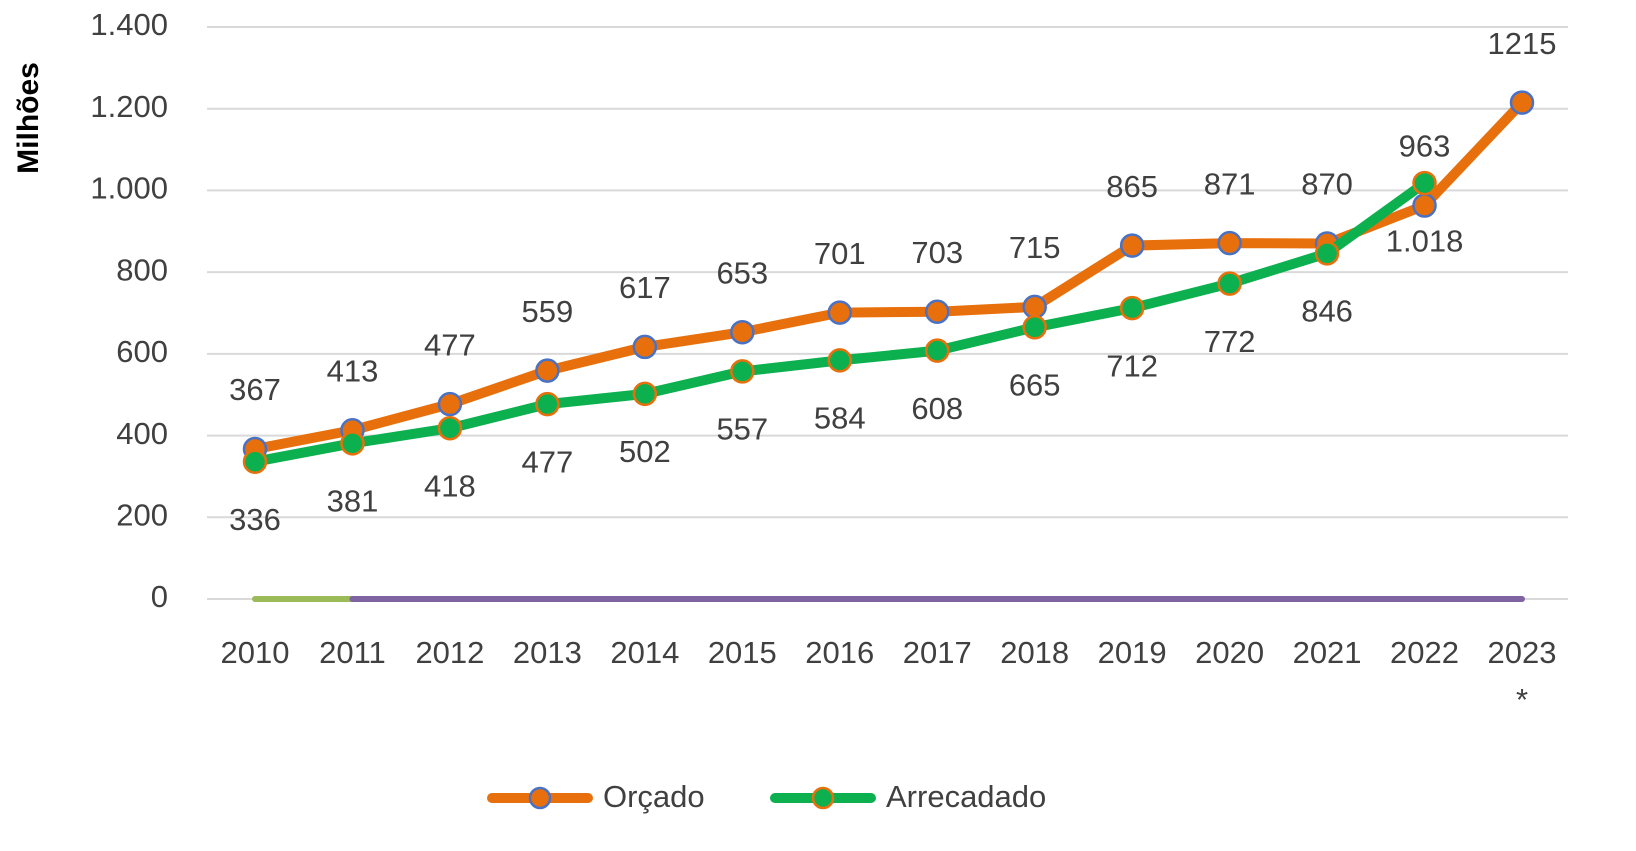 This screenshot has height=851, width=1636. I want to click on data-label: 703, so click(937, 252).